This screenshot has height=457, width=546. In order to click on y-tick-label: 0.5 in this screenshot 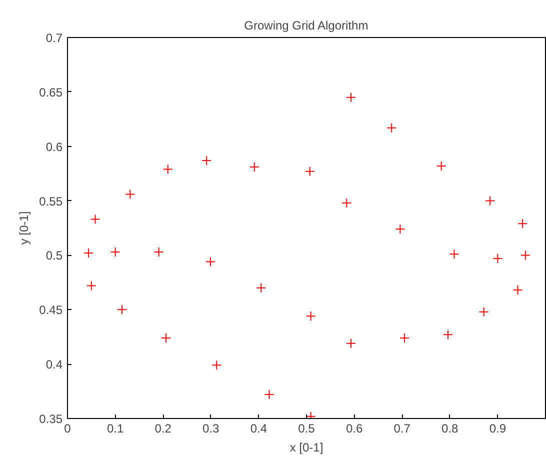, I will do `click(54, 255)`.